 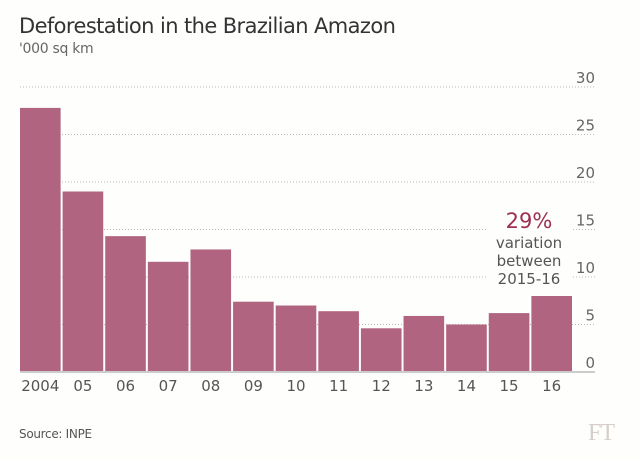 What do you see at coordinates (168, 386) in the screenshot?
I see `x-tick-label: 07` at bounding box center [168, 386].